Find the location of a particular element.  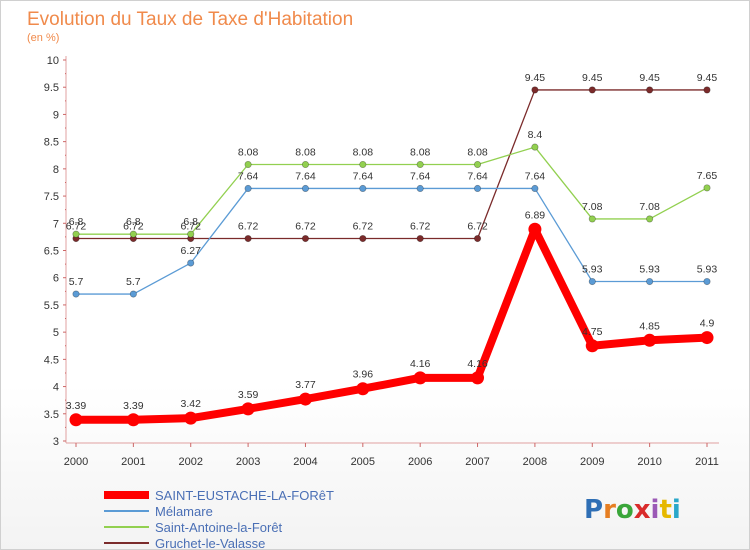

proxiti-logo: Proxiti is located at coordinates (632, 510).